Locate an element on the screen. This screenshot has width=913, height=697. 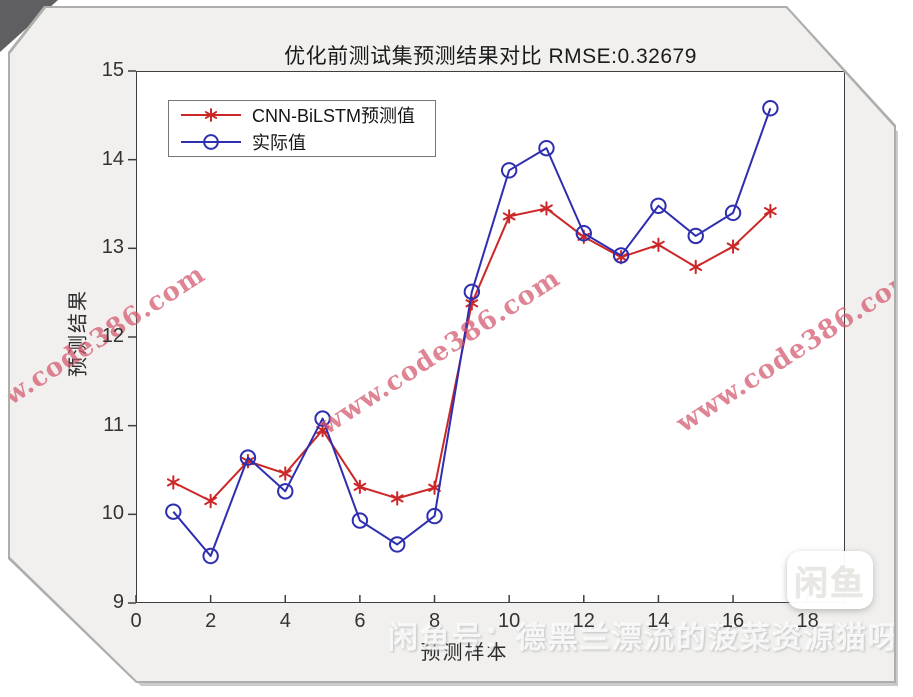
x-tick-label: 16 is located at coordinates (733, 621).